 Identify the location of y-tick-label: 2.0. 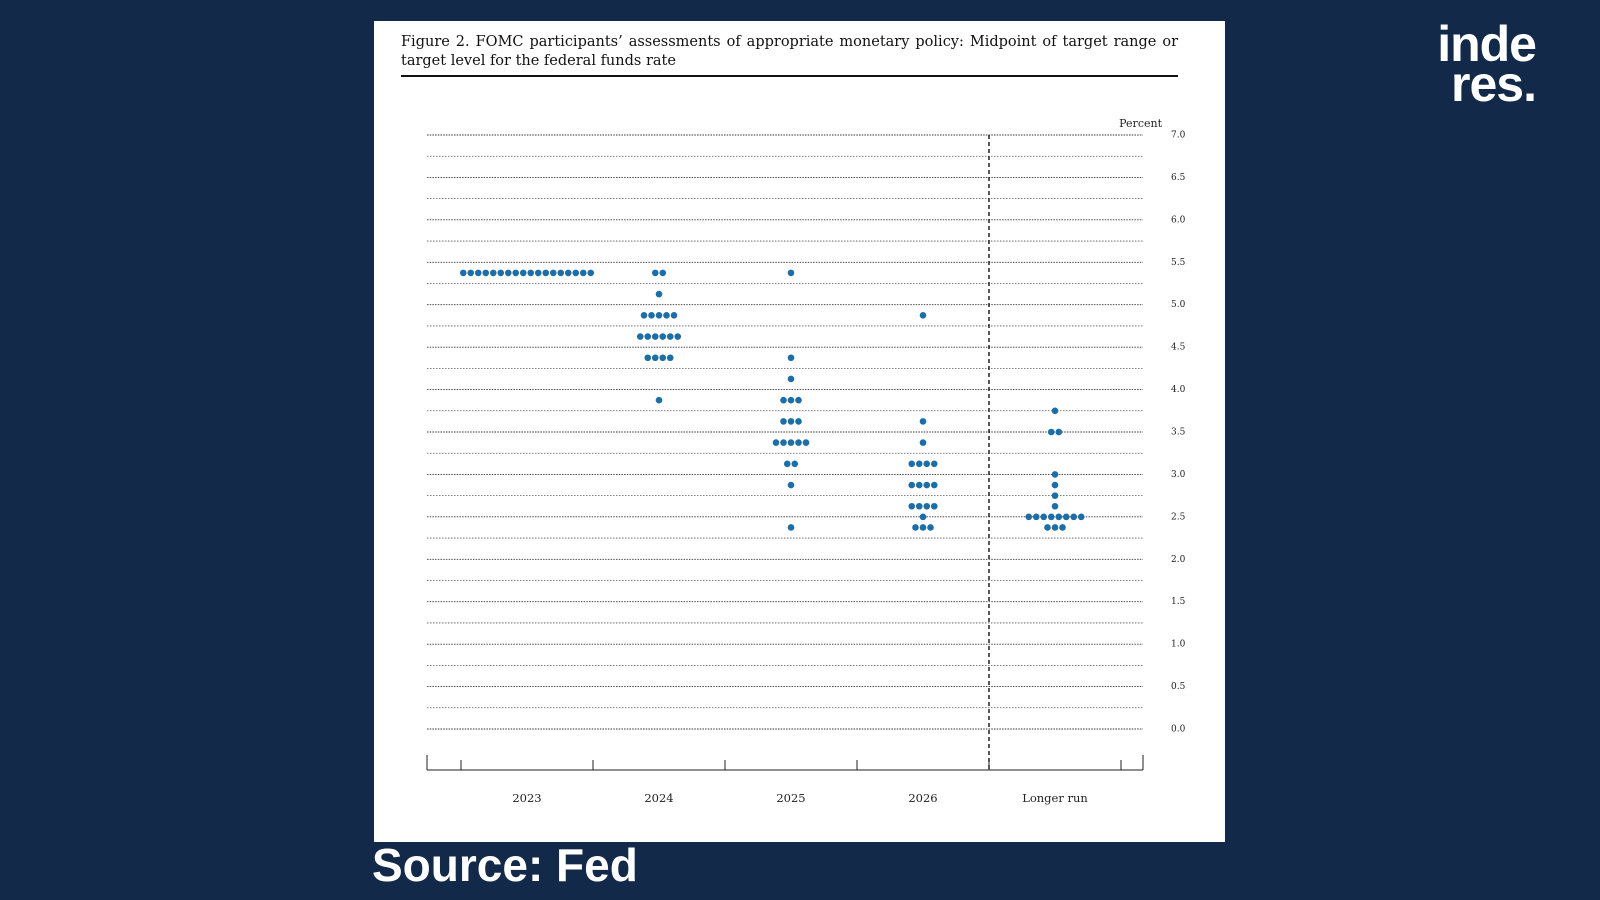
(1178, 560).